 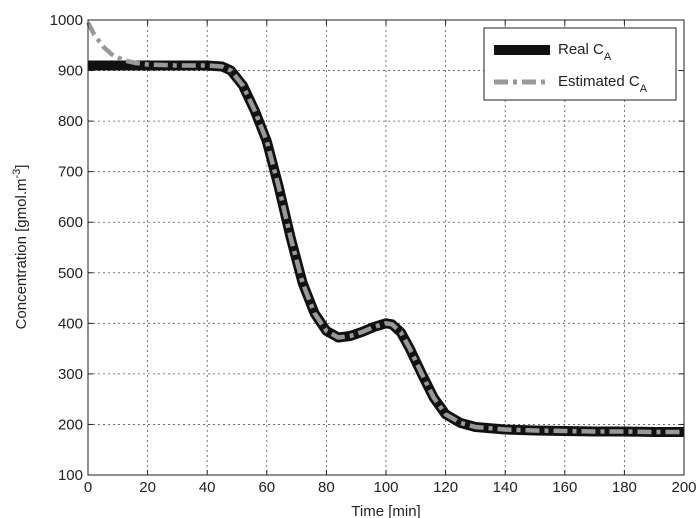 What do you see at coordinates (20, 247) in the screenshot?
I see `y-axis-label: Concentration [gmol.m-3]` at bounding box center [20, 247].